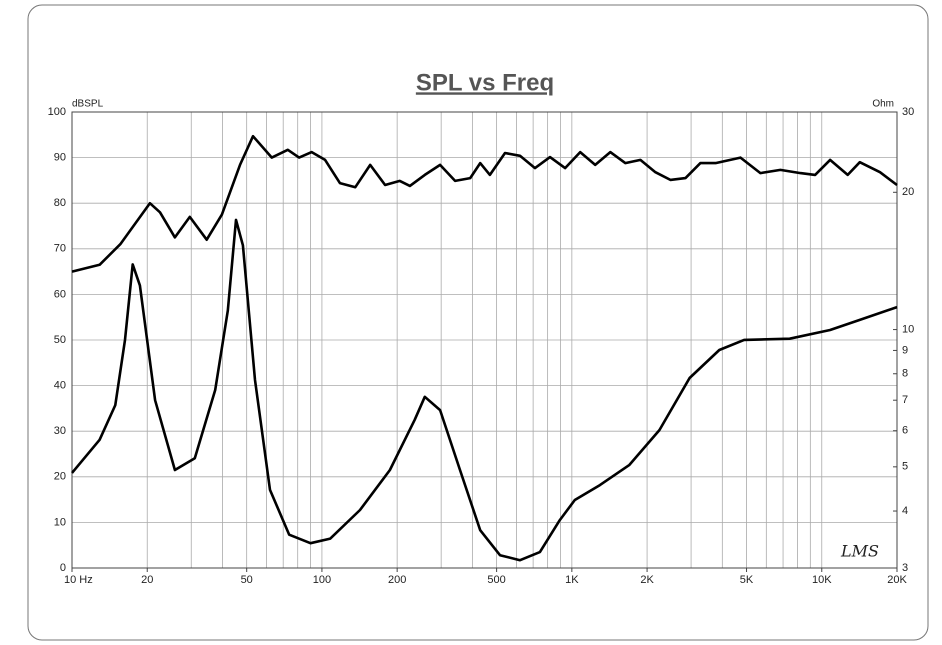 The height and width of the screenshot is (645, 942). Describe the element at coordinates (60, 294) in the screenshot. I see `y-tick-label: 60` at that location.